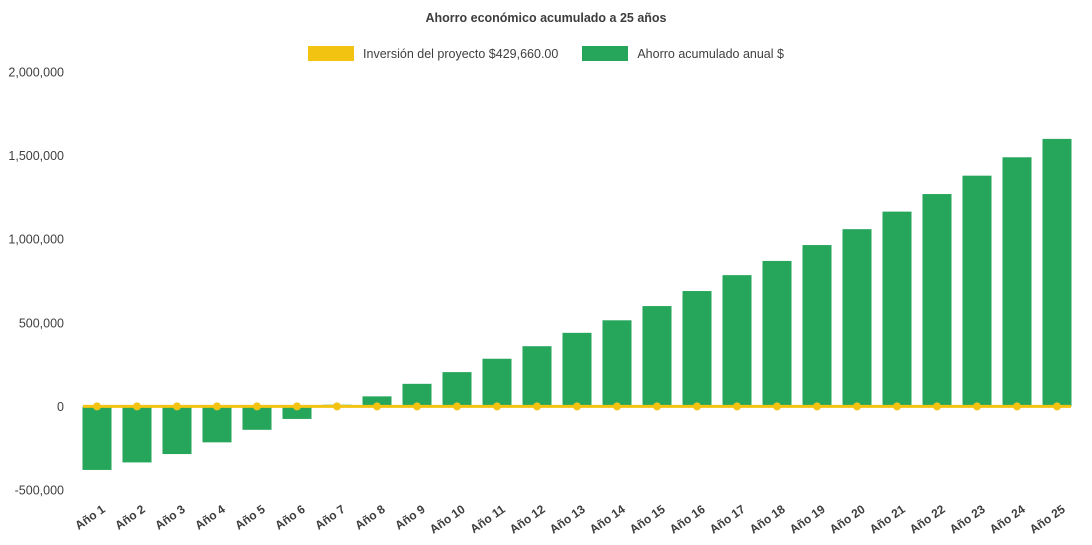 This screenshot has width=1092, height=545. What do you see at coordinates (137, 434) in the screenshot?
I see `bar-año-2` at bounding box center [137, 434].